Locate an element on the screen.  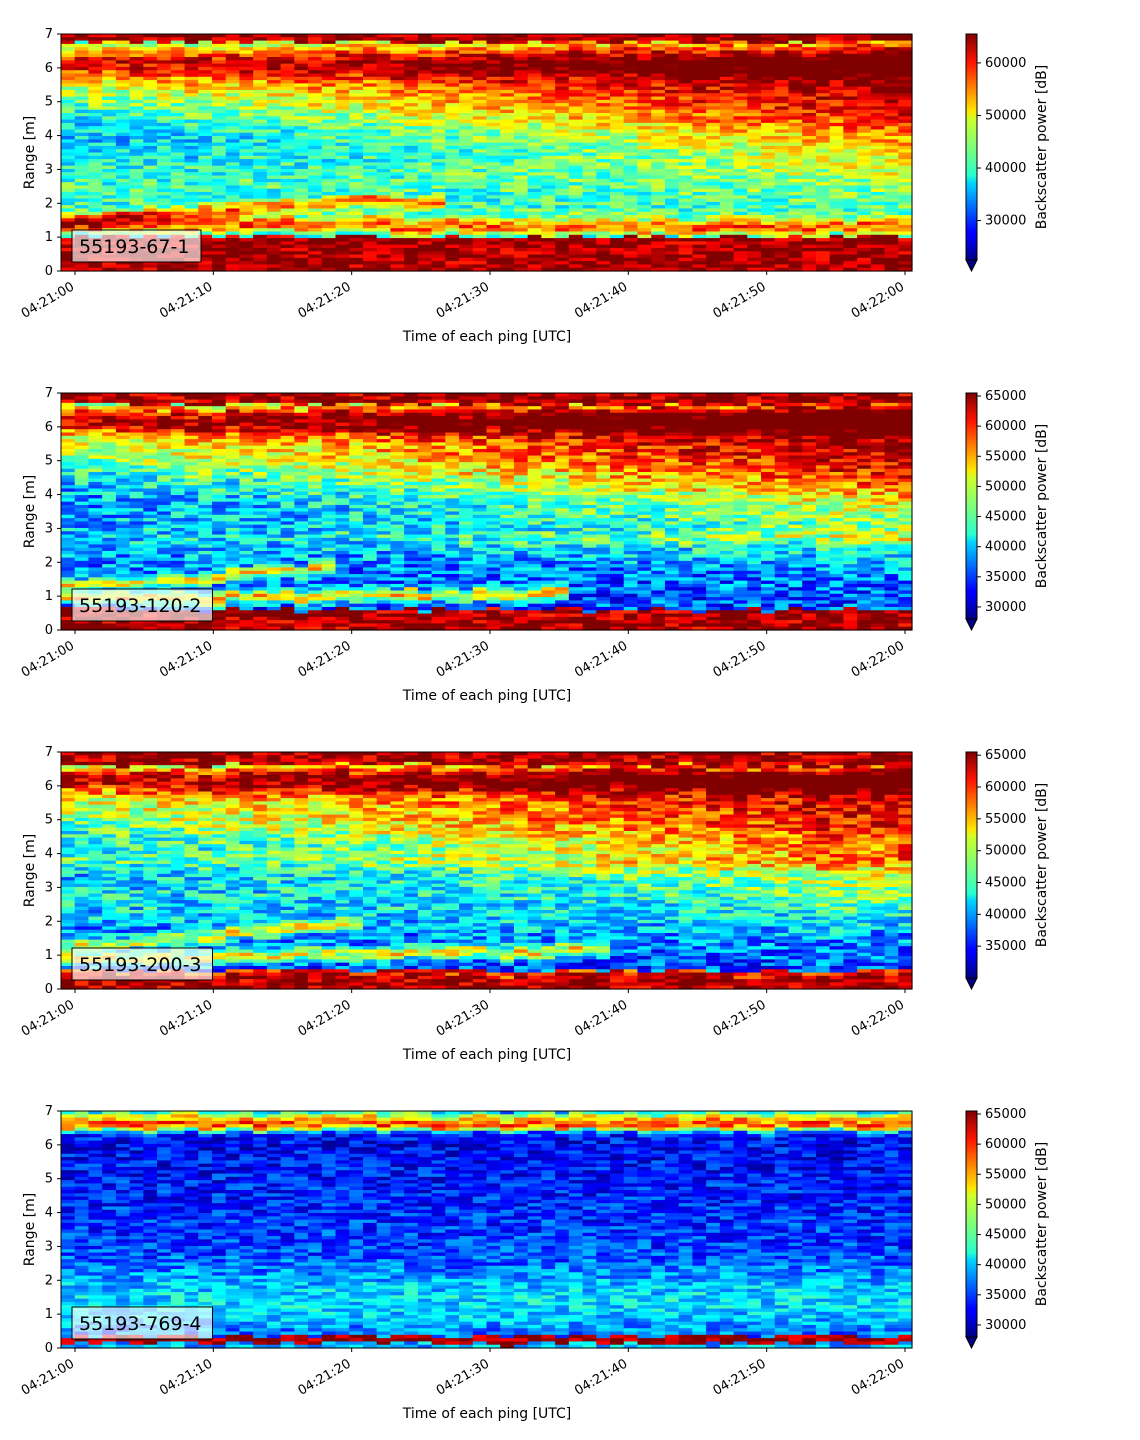
x-tick-label: 04:21:30 is located at coordinates (463, 300).